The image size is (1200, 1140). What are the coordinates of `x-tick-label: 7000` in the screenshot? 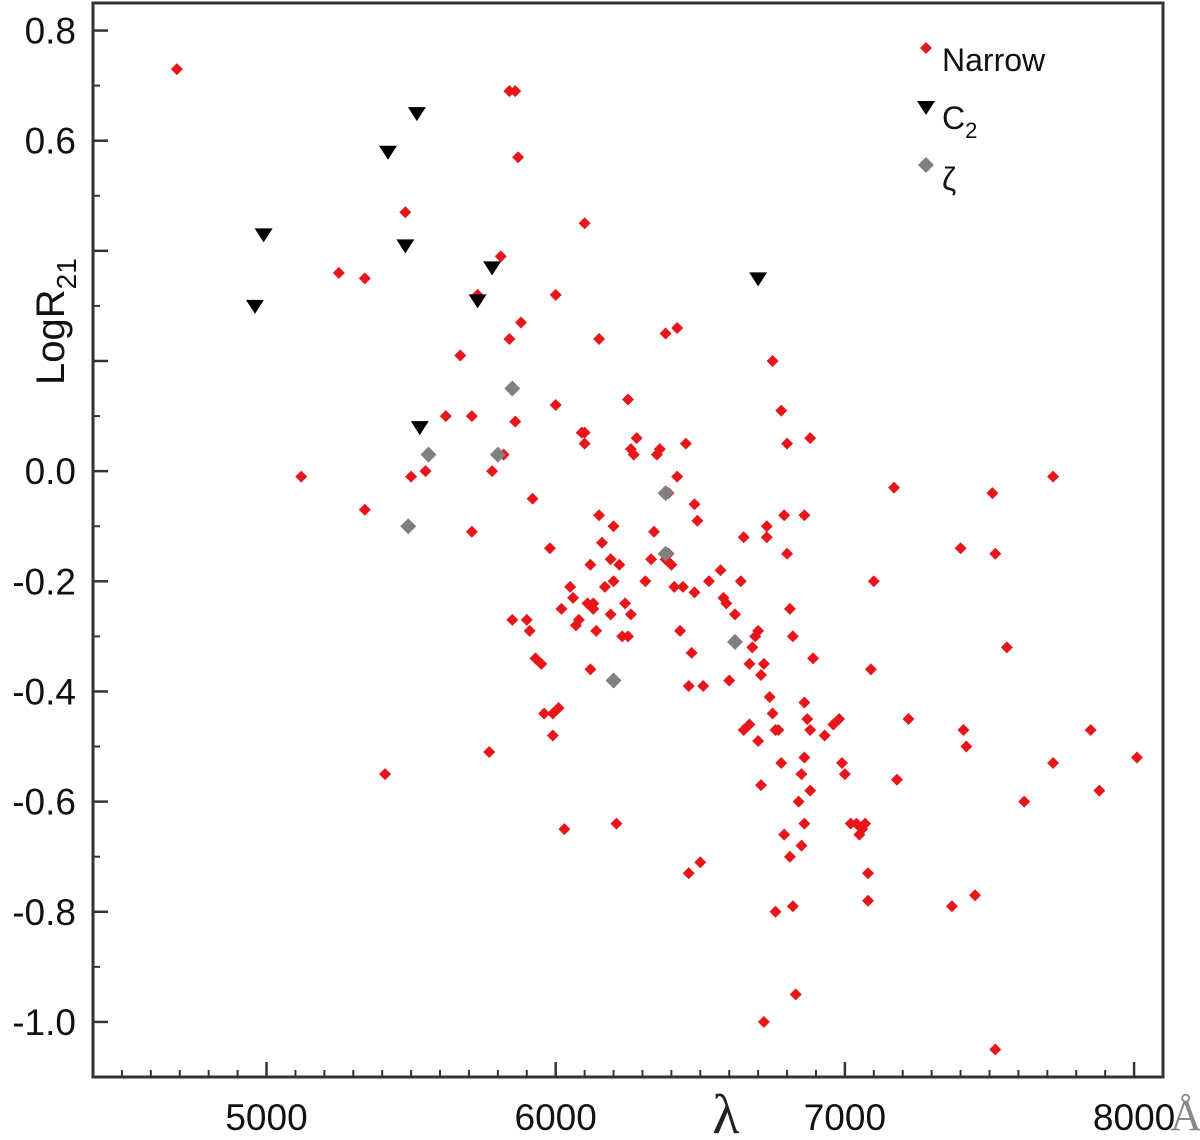 It's located at (845, 1117).